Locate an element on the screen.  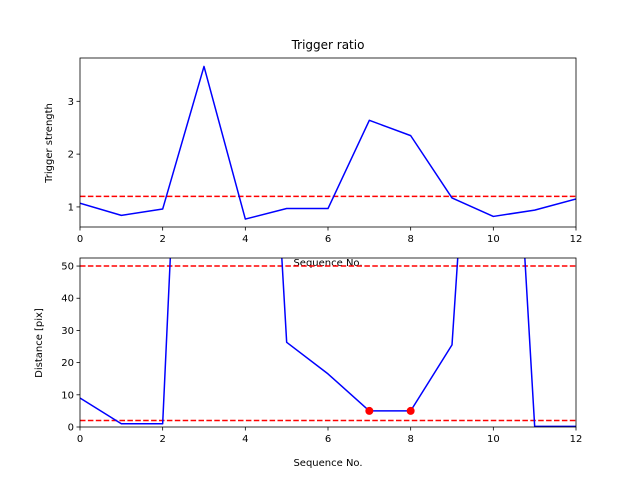
y-tick-label: 2 is located at coordinates (71, 155).